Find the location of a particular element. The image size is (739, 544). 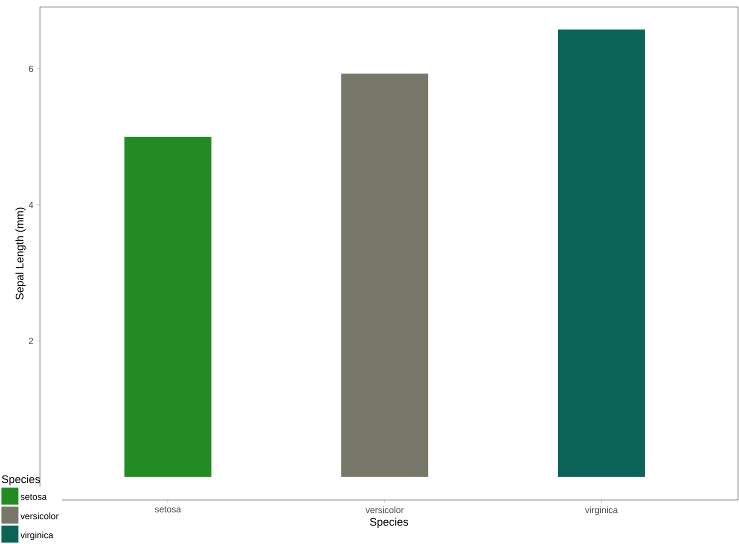

legend-label: versicolor is located at coordinates (39, 516).